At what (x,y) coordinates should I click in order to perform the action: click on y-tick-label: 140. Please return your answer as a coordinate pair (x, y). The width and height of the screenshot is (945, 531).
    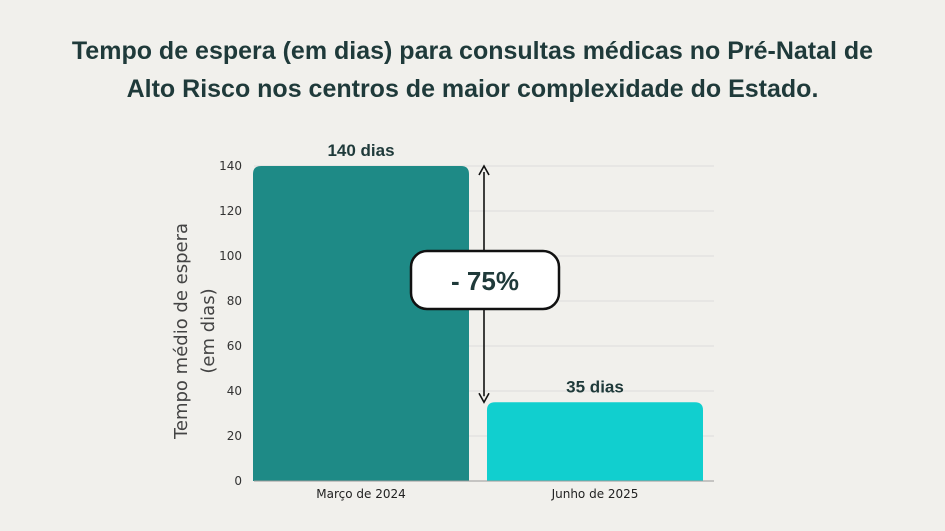
    Looking at the image, I should click on (230, 166).